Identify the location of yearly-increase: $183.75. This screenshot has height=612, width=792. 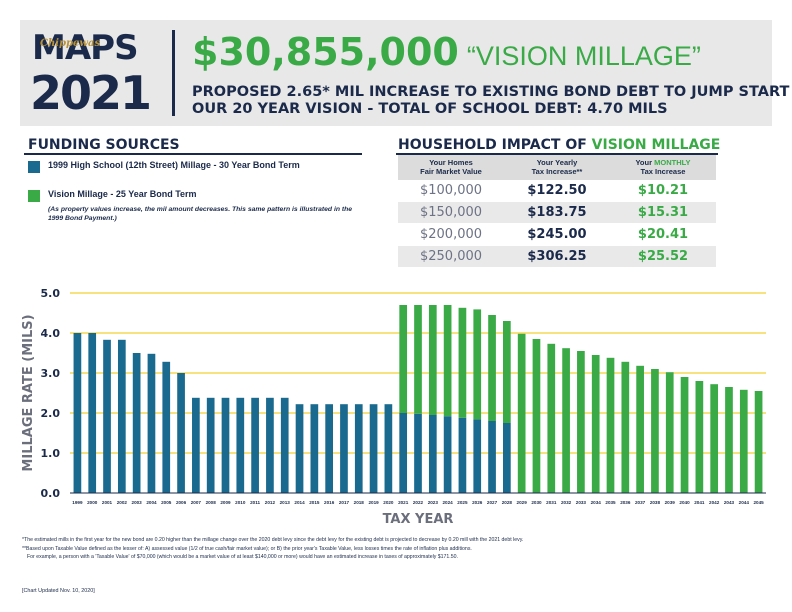
(557, 212).